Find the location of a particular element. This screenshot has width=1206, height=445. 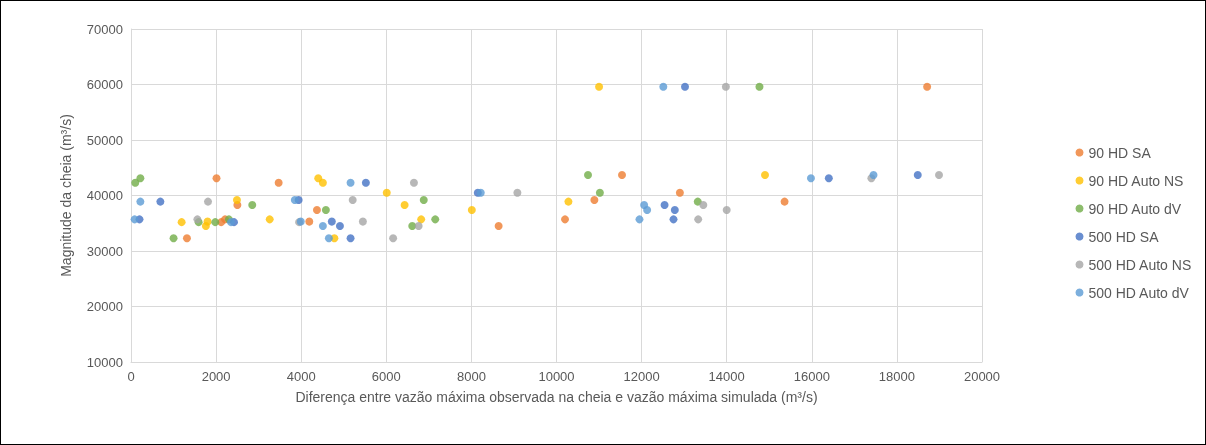

legend-label: 500 HD Auto dV is located at coordinates (1139, 292).